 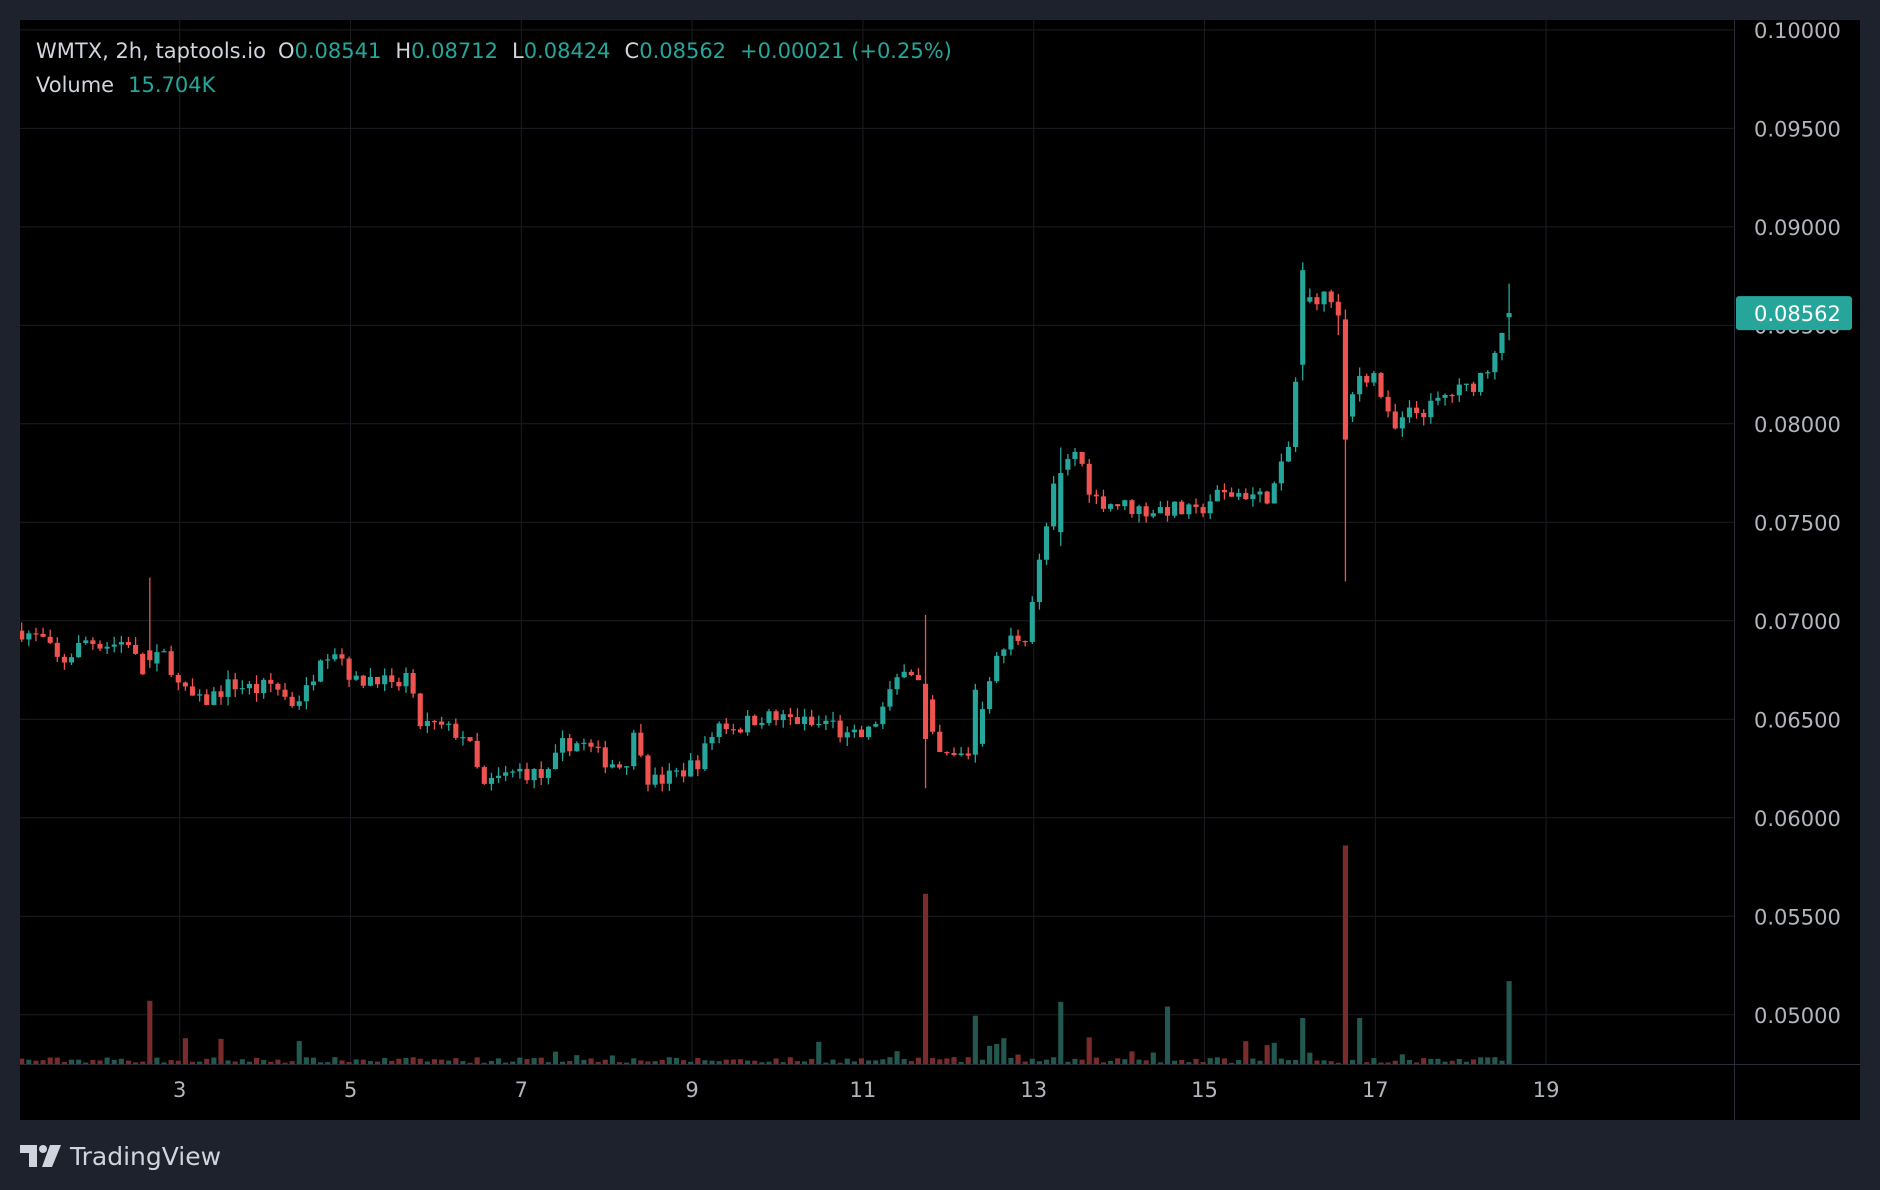 What do you see at coordinates (1797, 720) in the screenshot?
I see `y-tick-label: 0.06500` at bounding box center [1797, 720].